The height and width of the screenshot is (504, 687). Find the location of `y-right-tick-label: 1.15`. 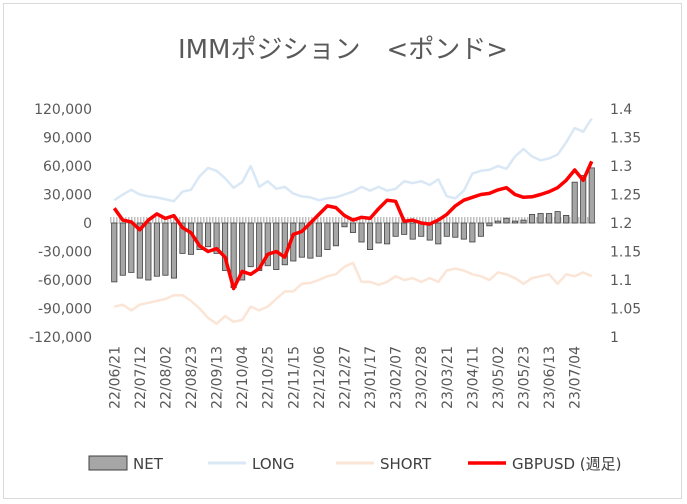

y-right-tick-label: 1.15 is located at coordinates (625, 253).